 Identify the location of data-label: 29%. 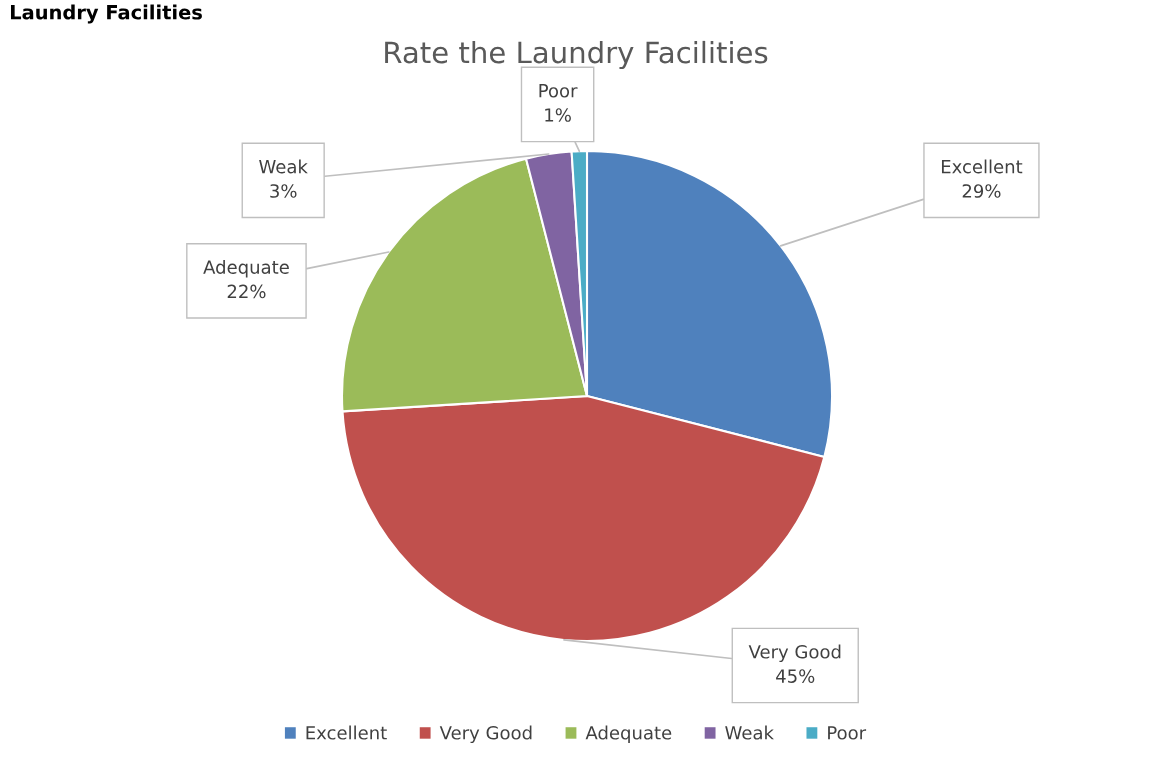
(981, 191).